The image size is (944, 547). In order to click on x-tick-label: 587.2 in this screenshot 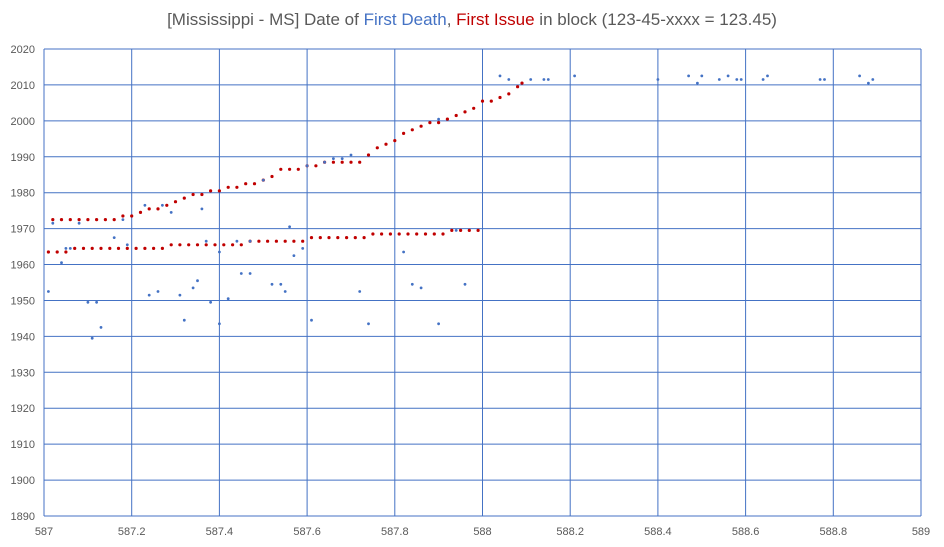, I will do `click(132, 532)`.